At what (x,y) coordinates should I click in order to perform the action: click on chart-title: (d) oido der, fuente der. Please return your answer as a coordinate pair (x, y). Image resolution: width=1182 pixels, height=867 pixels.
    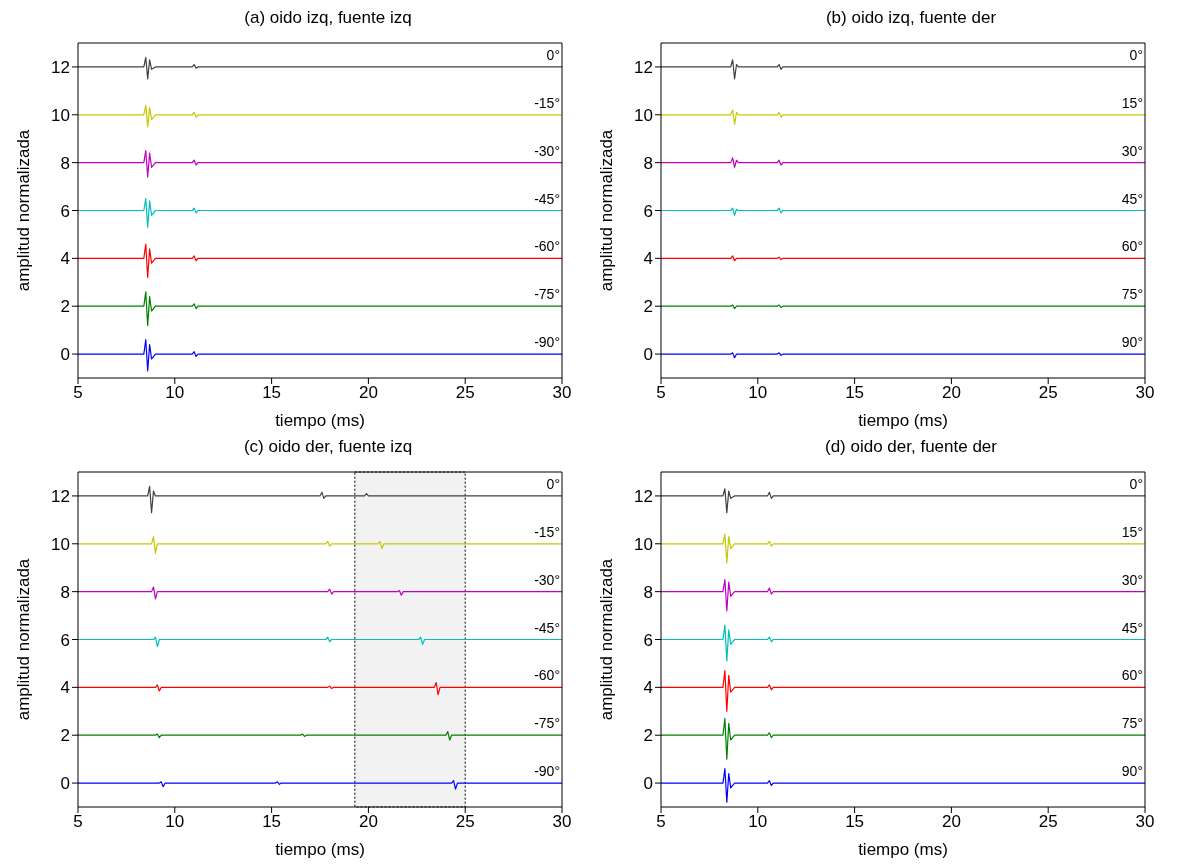
    Looking at the image, I should click on (911, 447).